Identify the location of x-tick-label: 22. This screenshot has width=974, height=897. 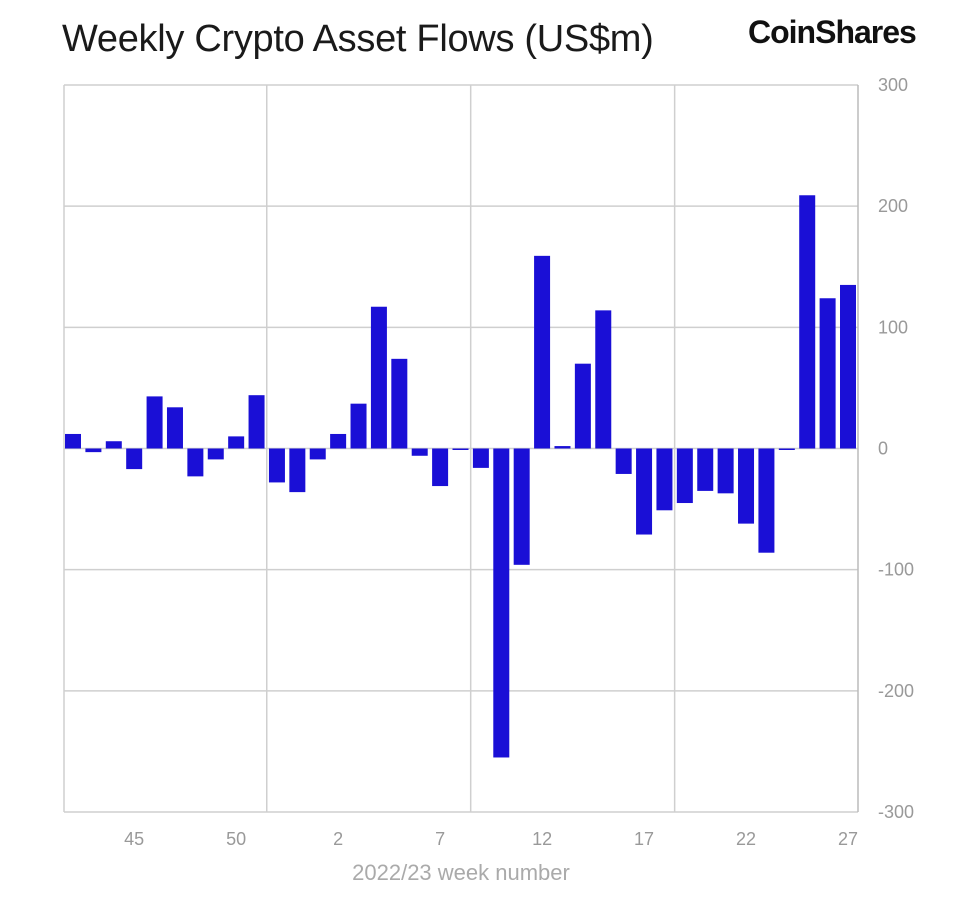
(746, 839).